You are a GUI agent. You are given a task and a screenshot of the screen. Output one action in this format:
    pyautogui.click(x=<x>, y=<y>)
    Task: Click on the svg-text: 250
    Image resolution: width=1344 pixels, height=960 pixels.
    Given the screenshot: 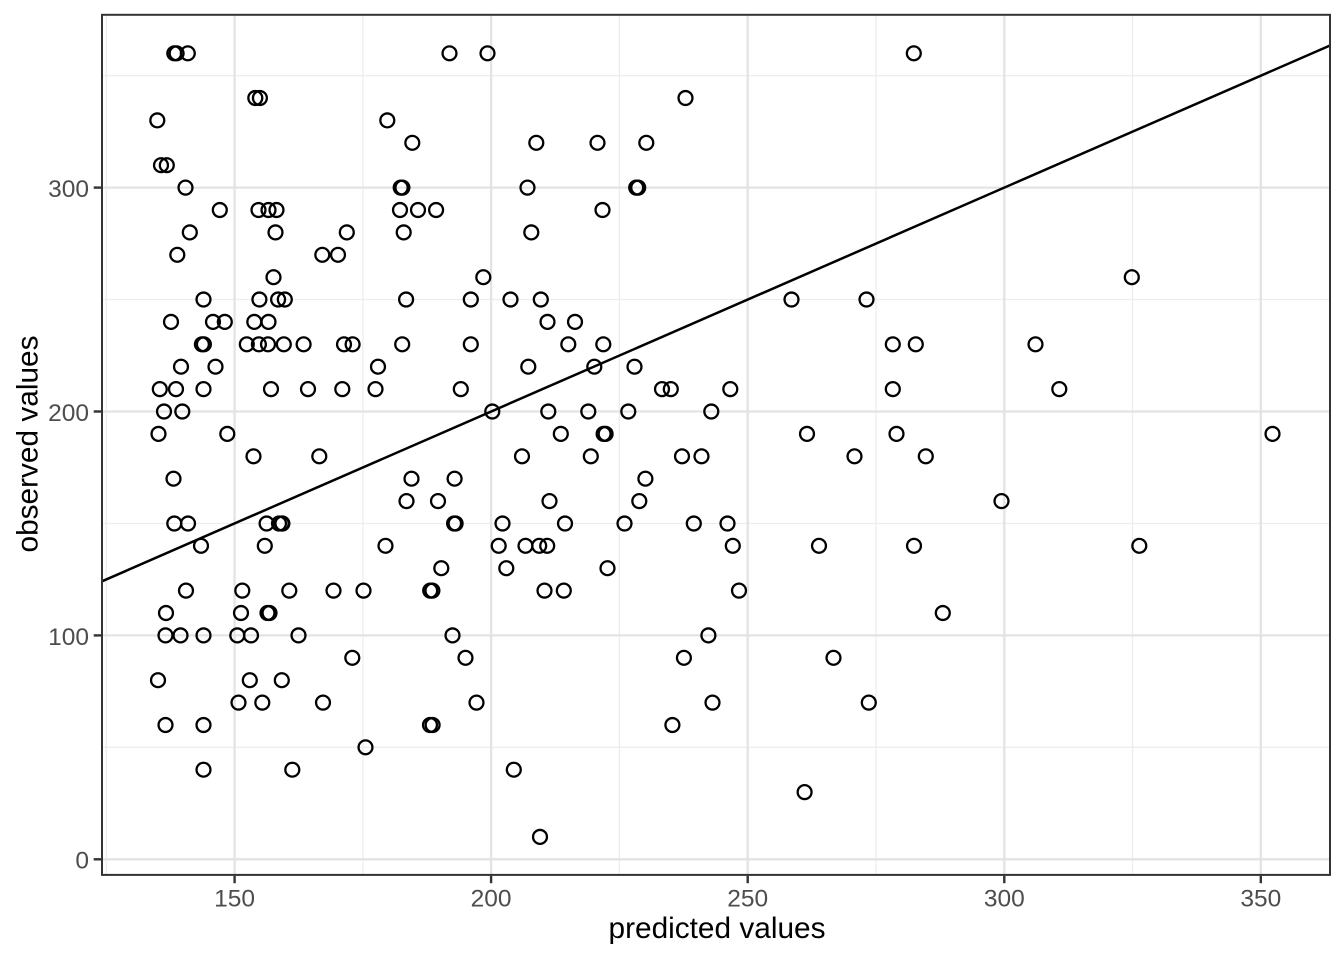 What is the action you would take?
    pyautogui.click(x=747, y=898)
    